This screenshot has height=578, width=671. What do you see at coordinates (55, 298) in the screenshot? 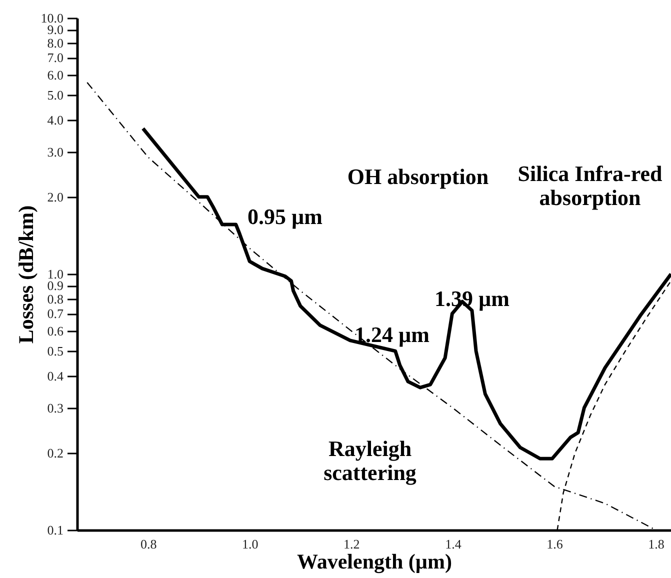
I see `y-tick-label: 0.8` at bounding box center [55, 298].